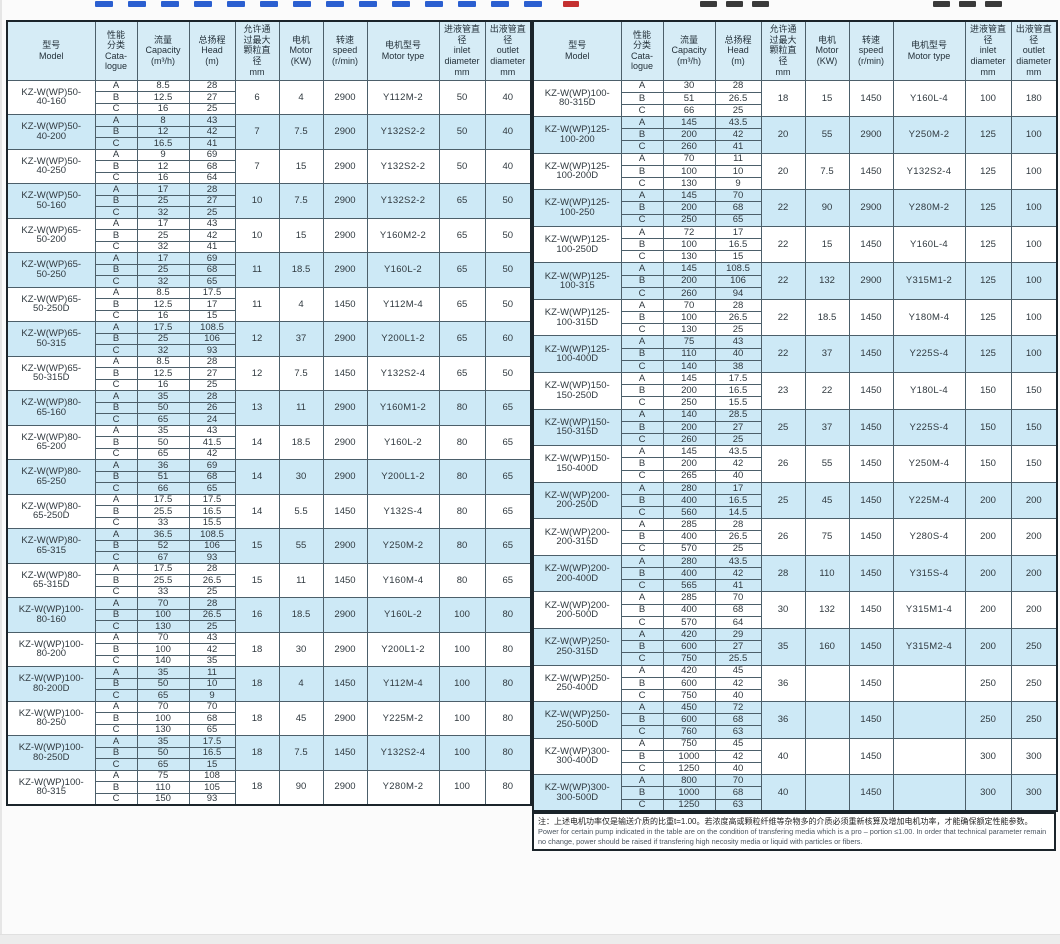  What do you see at coordinates (269, 235) in the screenshot?
I see `spec-subrow: B 25 42` at bounding box center [269, 235].